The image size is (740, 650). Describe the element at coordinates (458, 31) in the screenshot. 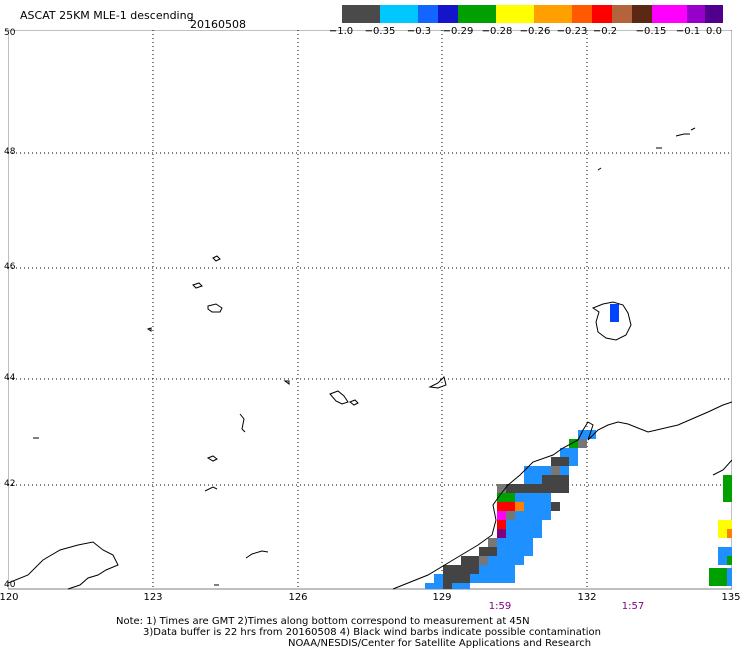

I see `scale-label: −0.29` at that location.